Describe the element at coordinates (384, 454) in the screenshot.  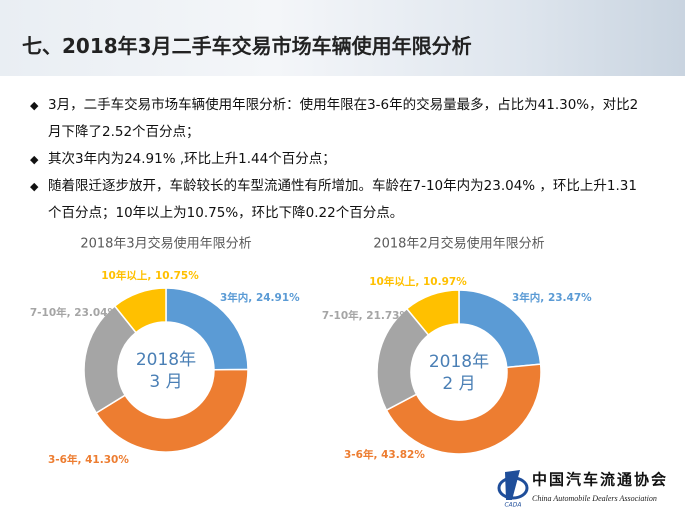
I see `data-label: 3-6年, 43.82%` at that location.